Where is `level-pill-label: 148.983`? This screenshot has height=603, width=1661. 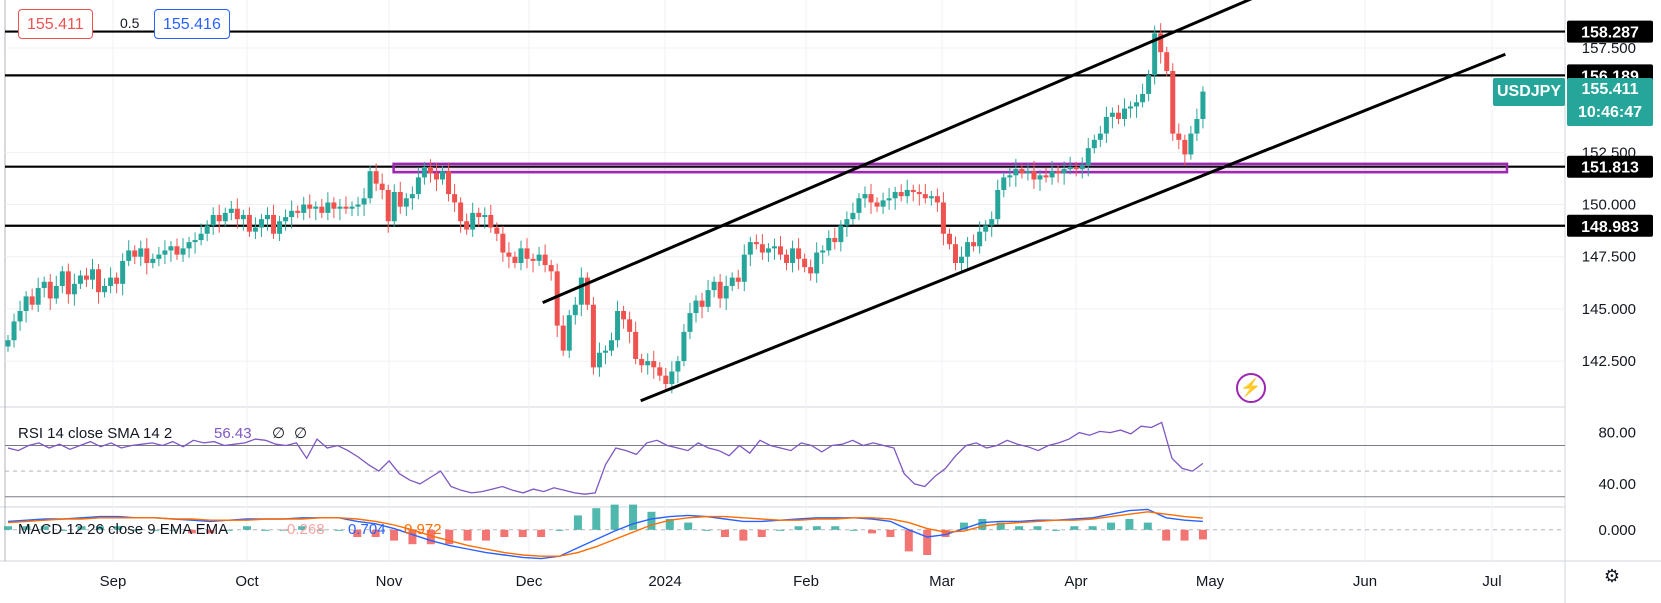
level-pill-label: 148.983 is located at coordinates (1610, 227).